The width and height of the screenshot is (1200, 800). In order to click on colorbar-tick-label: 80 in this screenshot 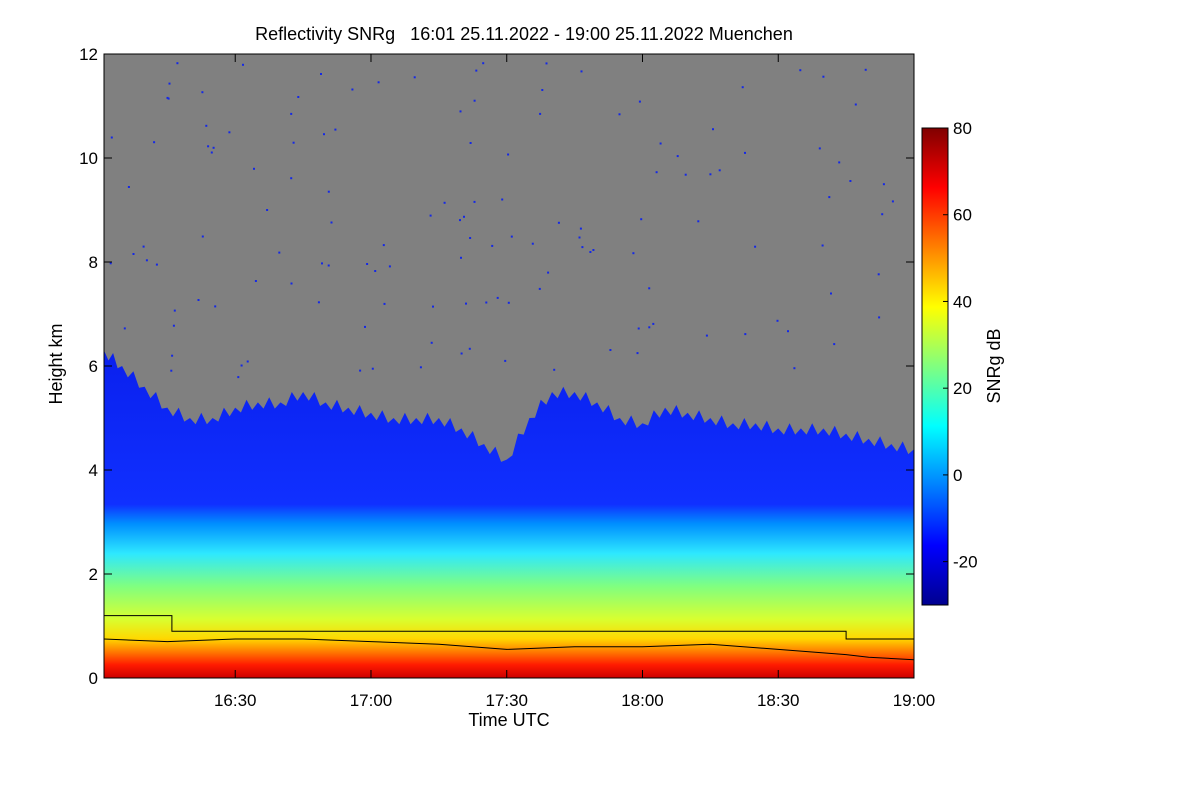, I will do `click(962, 128)`.